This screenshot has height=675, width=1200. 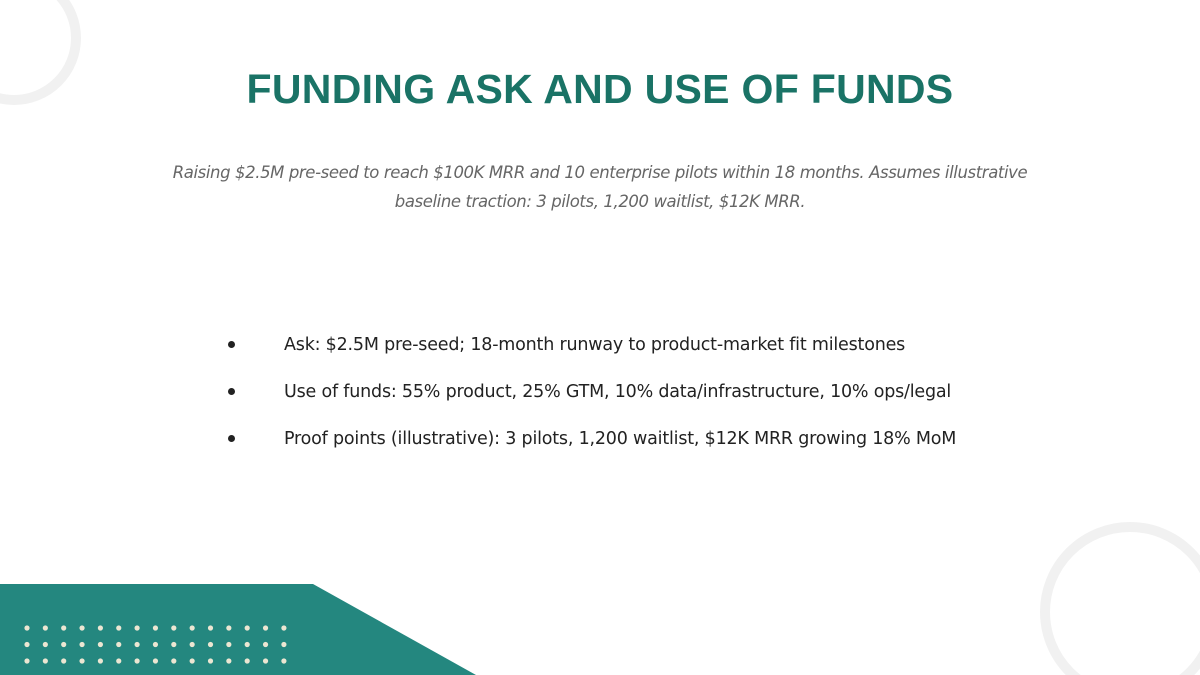 I want to click on dot-grid, so click(x=155, y=644).